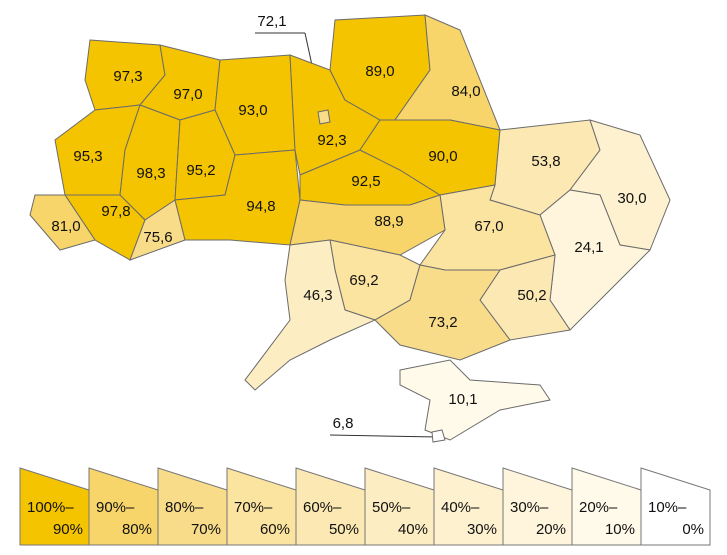 This screenshot has width=727, height=555. I want to click on legend-label: 30%–, so click(529, 507).